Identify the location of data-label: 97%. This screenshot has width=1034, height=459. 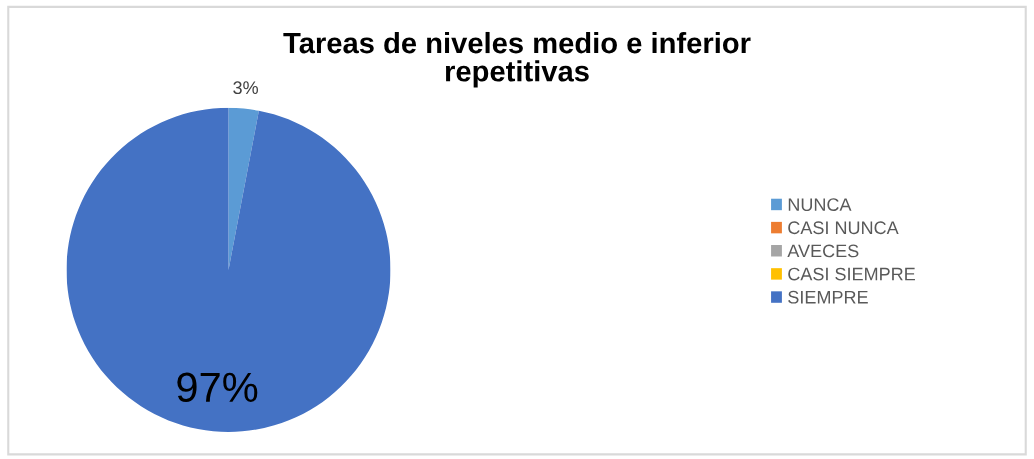
(217, 387).